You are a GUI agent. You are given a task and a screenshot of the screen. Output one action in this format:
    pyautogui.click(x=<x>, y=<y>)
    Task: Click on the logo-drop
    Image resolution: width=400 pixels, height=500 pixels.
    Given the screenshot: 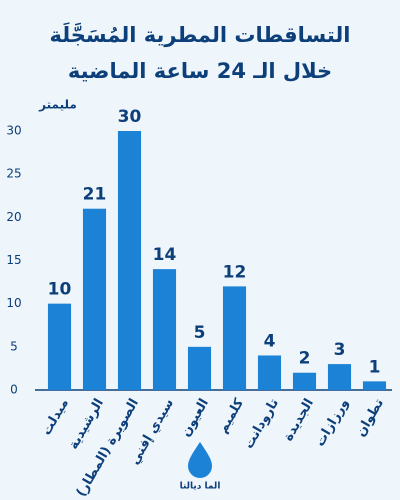 What is the action you would take?
    pyautogui.click(x=200, y=460)
    